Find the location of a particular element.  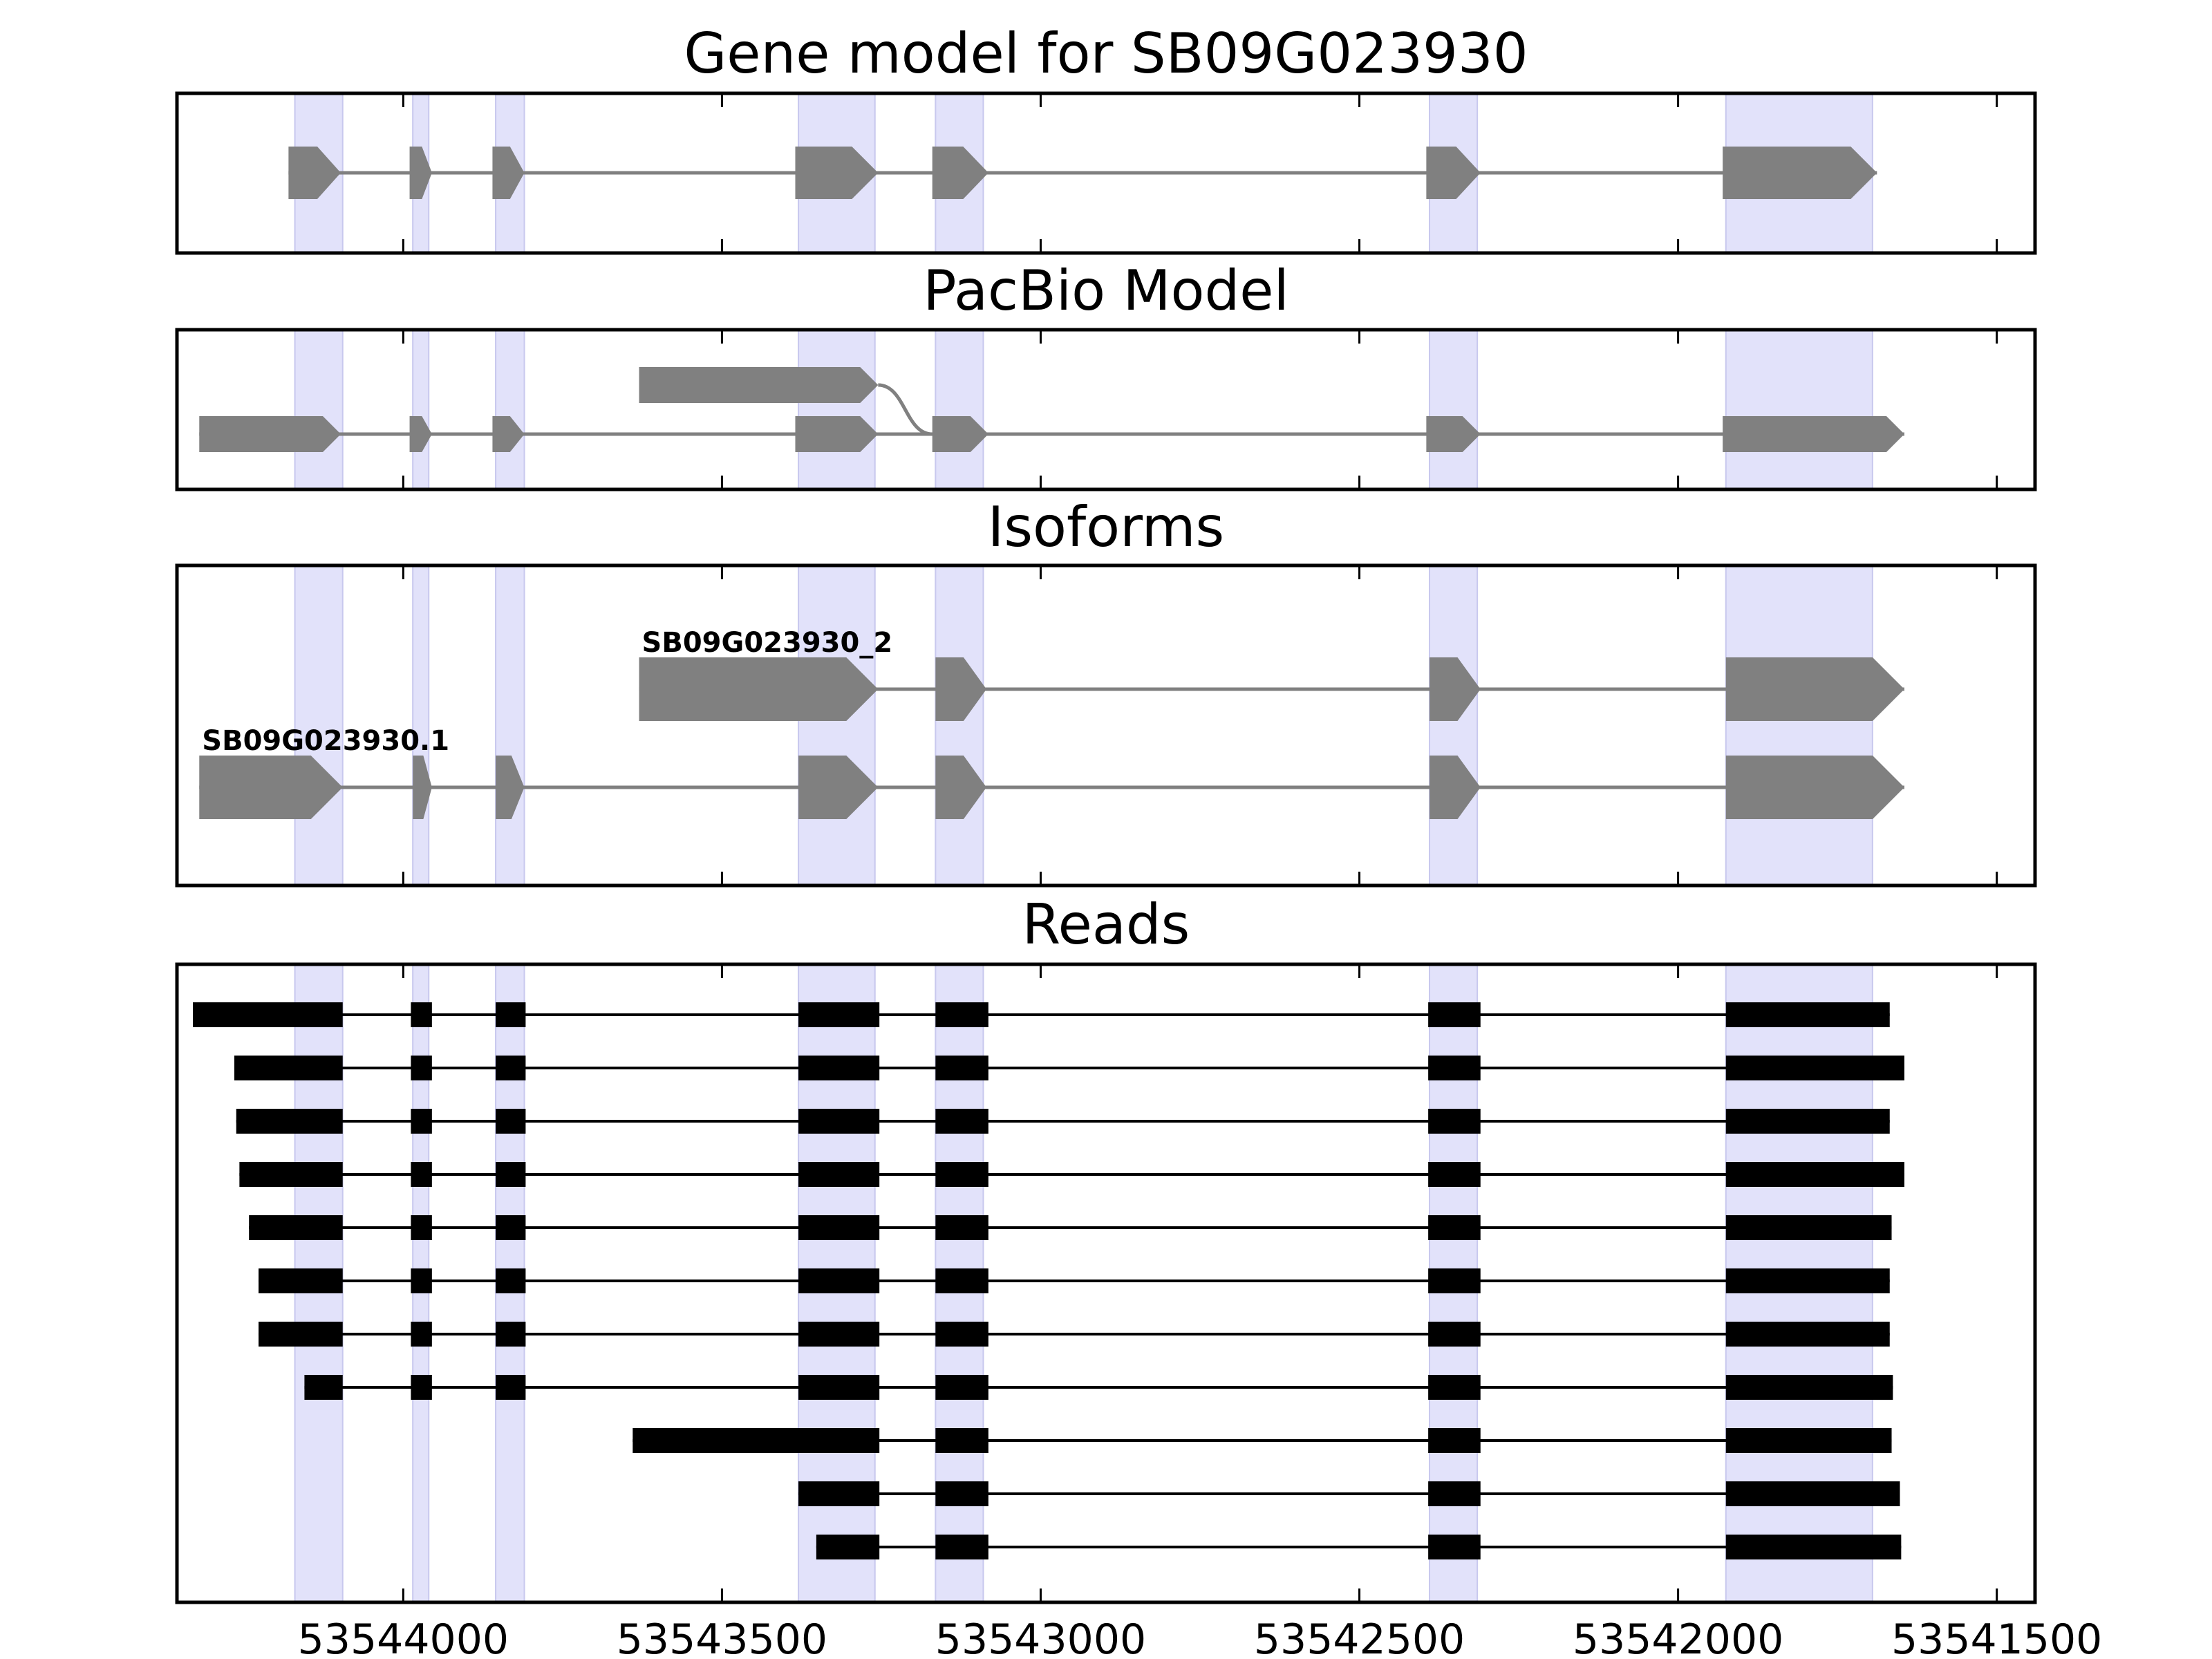

gene-model-panel is located at coordinates (1106, 173).